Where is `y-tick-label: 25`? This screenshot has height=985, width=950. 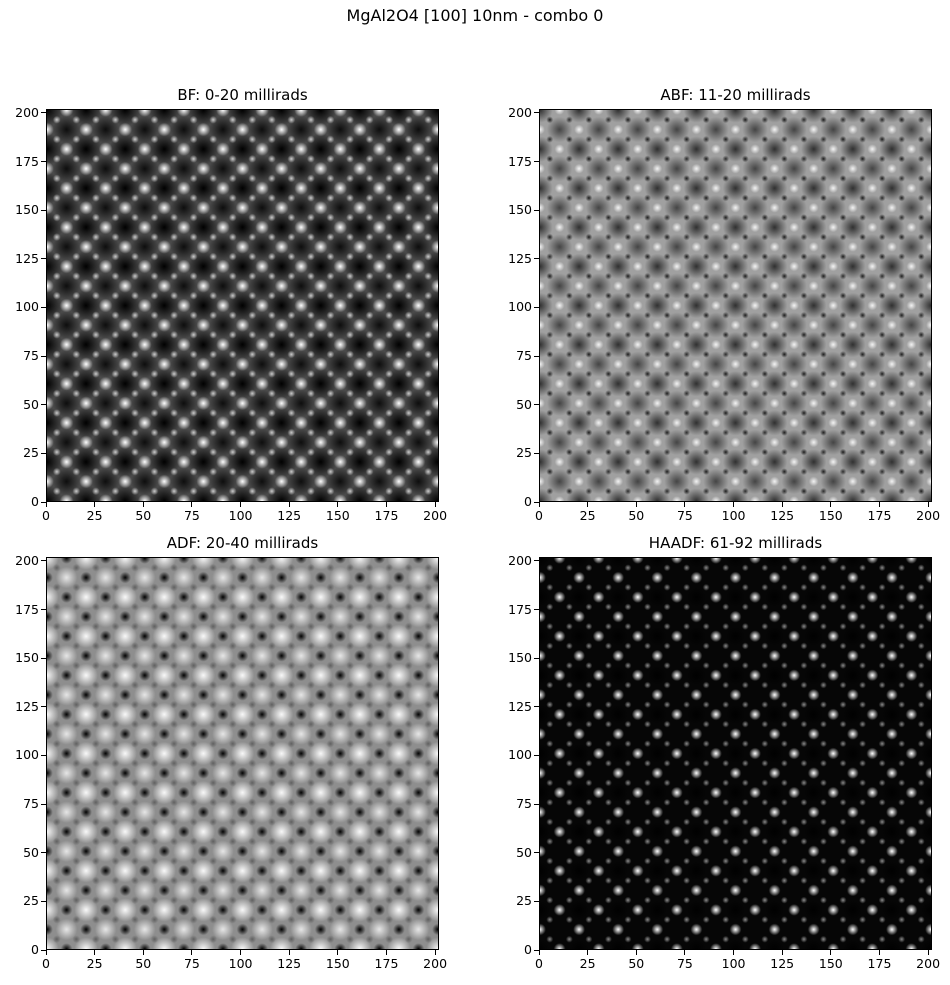 y-tick-label: 25 is located at coordinates (31, 453).